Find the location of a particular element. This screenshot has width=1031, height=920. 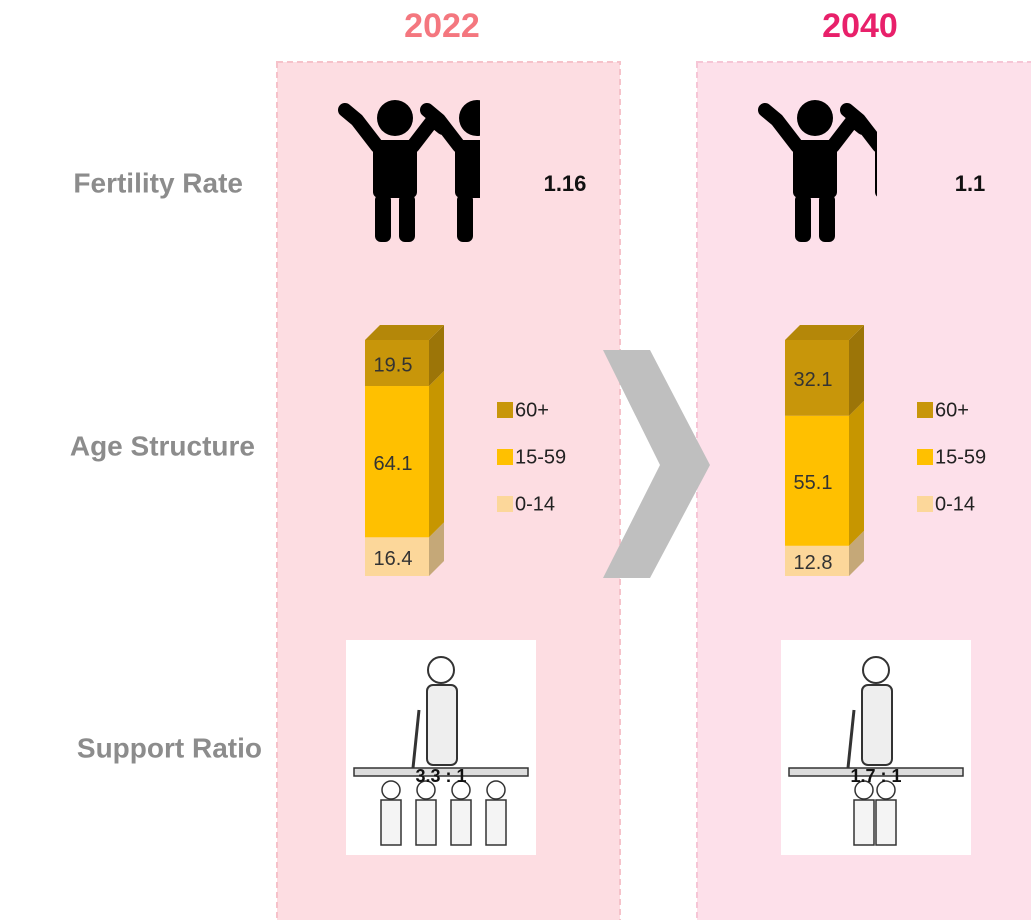

fertility-value: 1.1 is located at coordinates (970, 183).